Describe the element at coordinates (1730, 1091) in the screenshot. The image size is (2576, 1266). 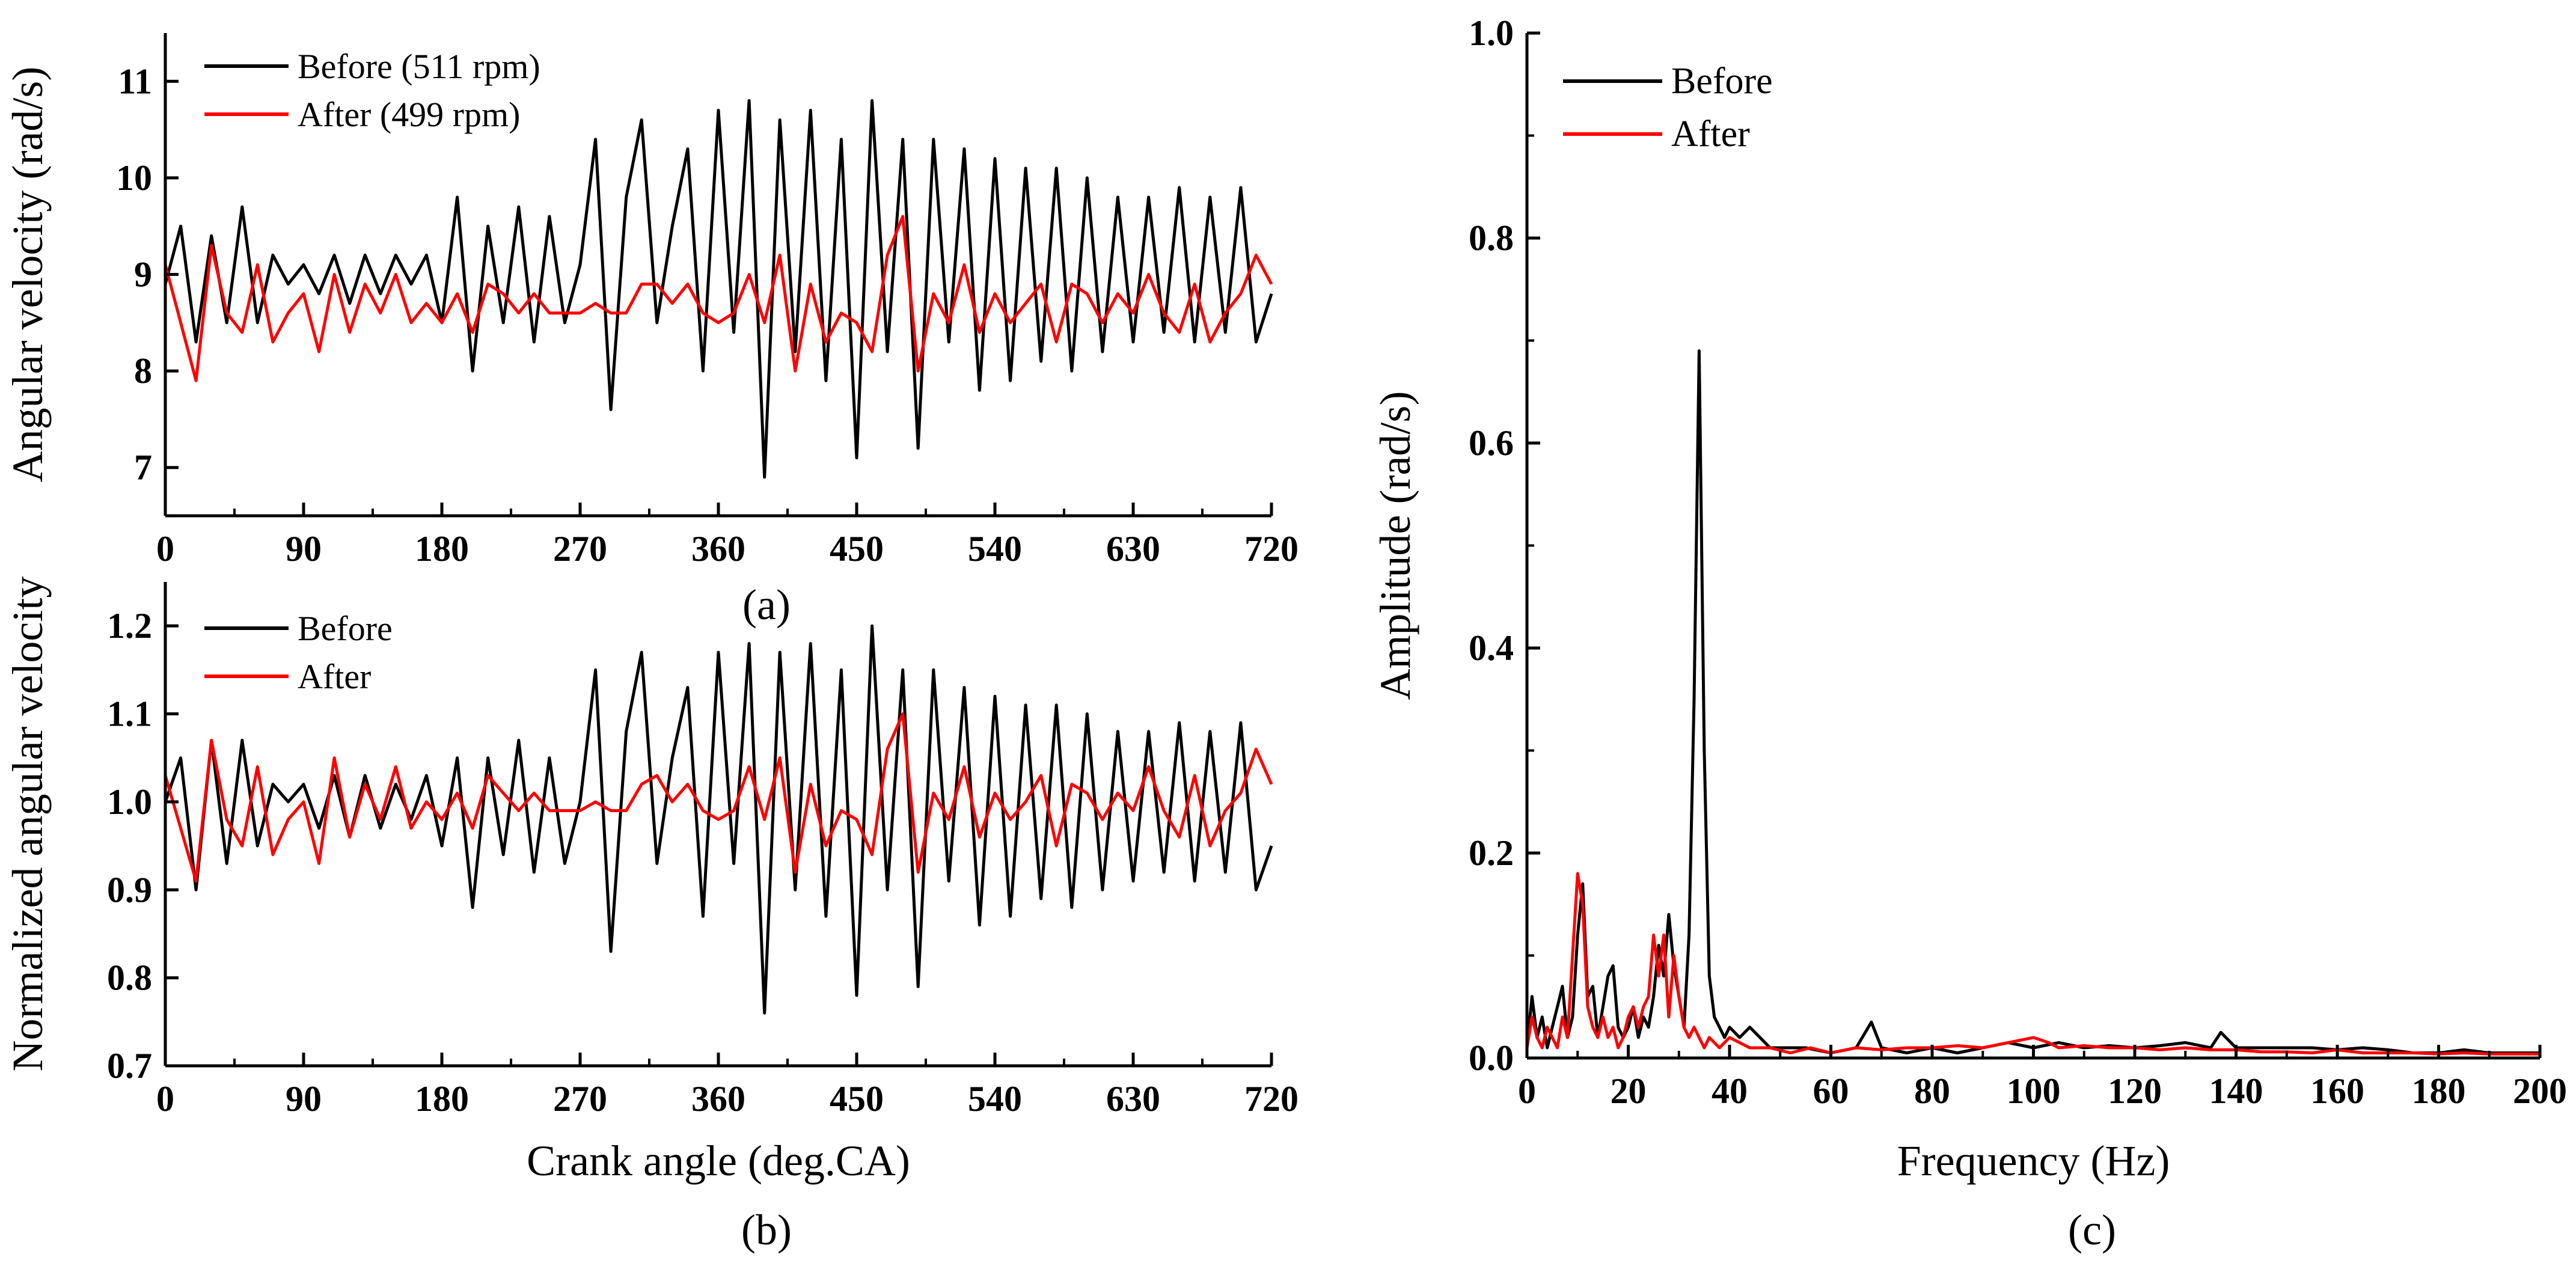
I see `x-tick-label: 40` at that location.